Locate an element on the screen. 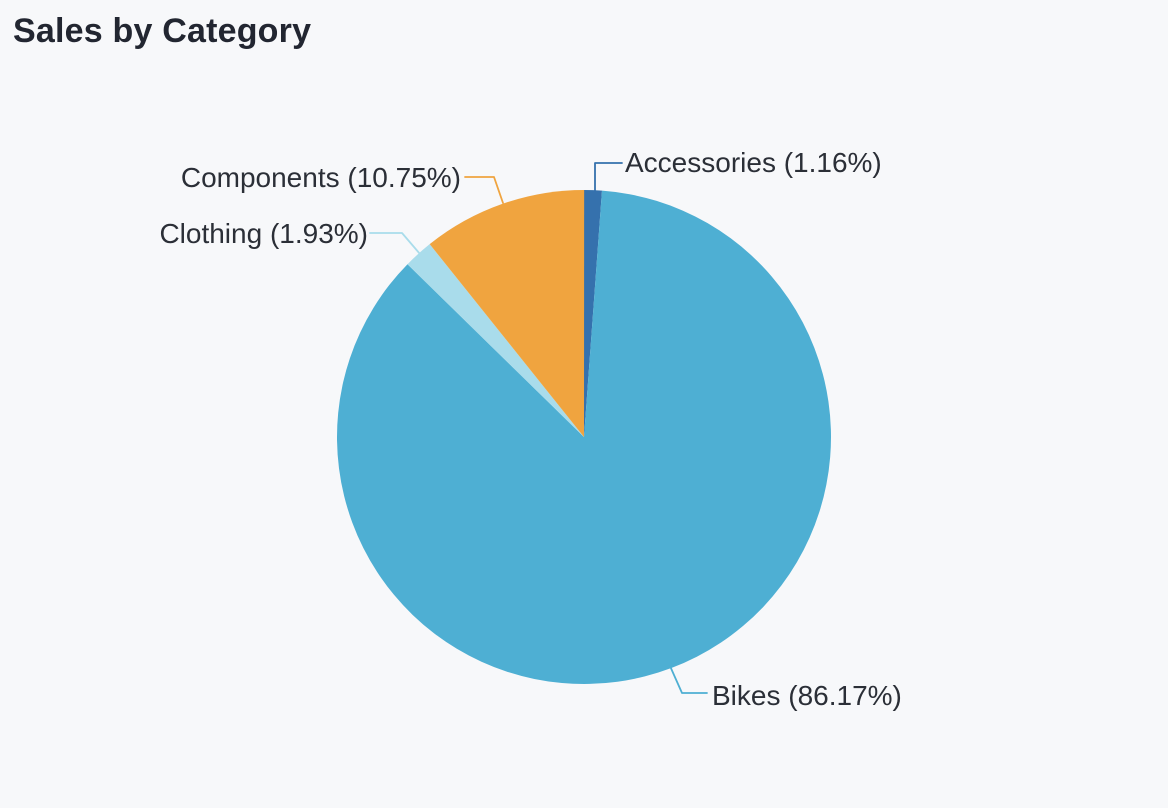 Image resolution: width=1168 pixels, height=808 pixels. slice-label-bikes: Bikes (86.17%) is located at coordinates (807, 695).